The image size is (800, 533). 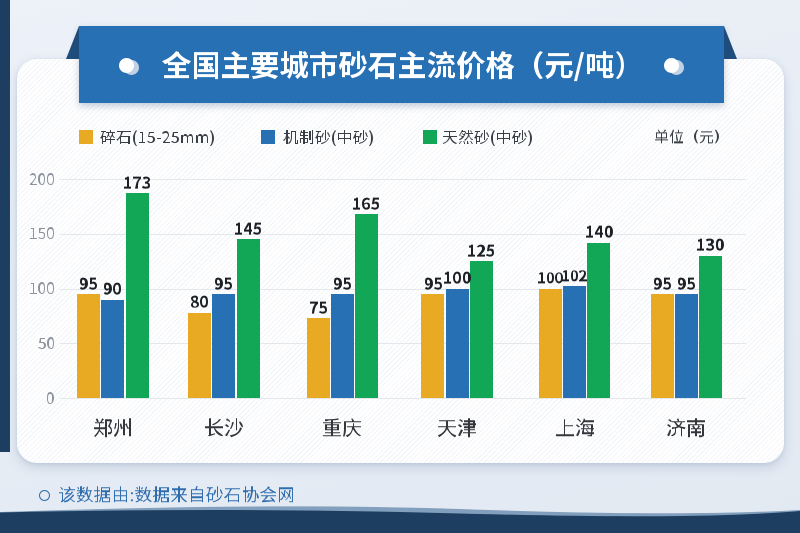 What do you see at coordinates (113, 426) in the screenshot?
I see `city-label-0: 郑州` at bounding box center [113, 426].